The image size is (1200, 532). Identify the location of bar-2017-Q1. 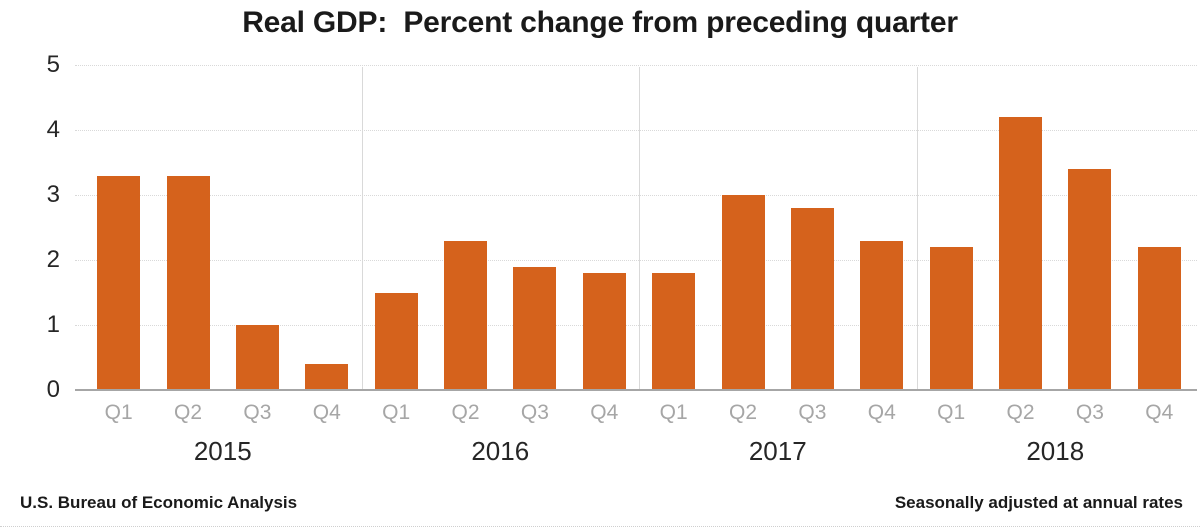
(674, 331).